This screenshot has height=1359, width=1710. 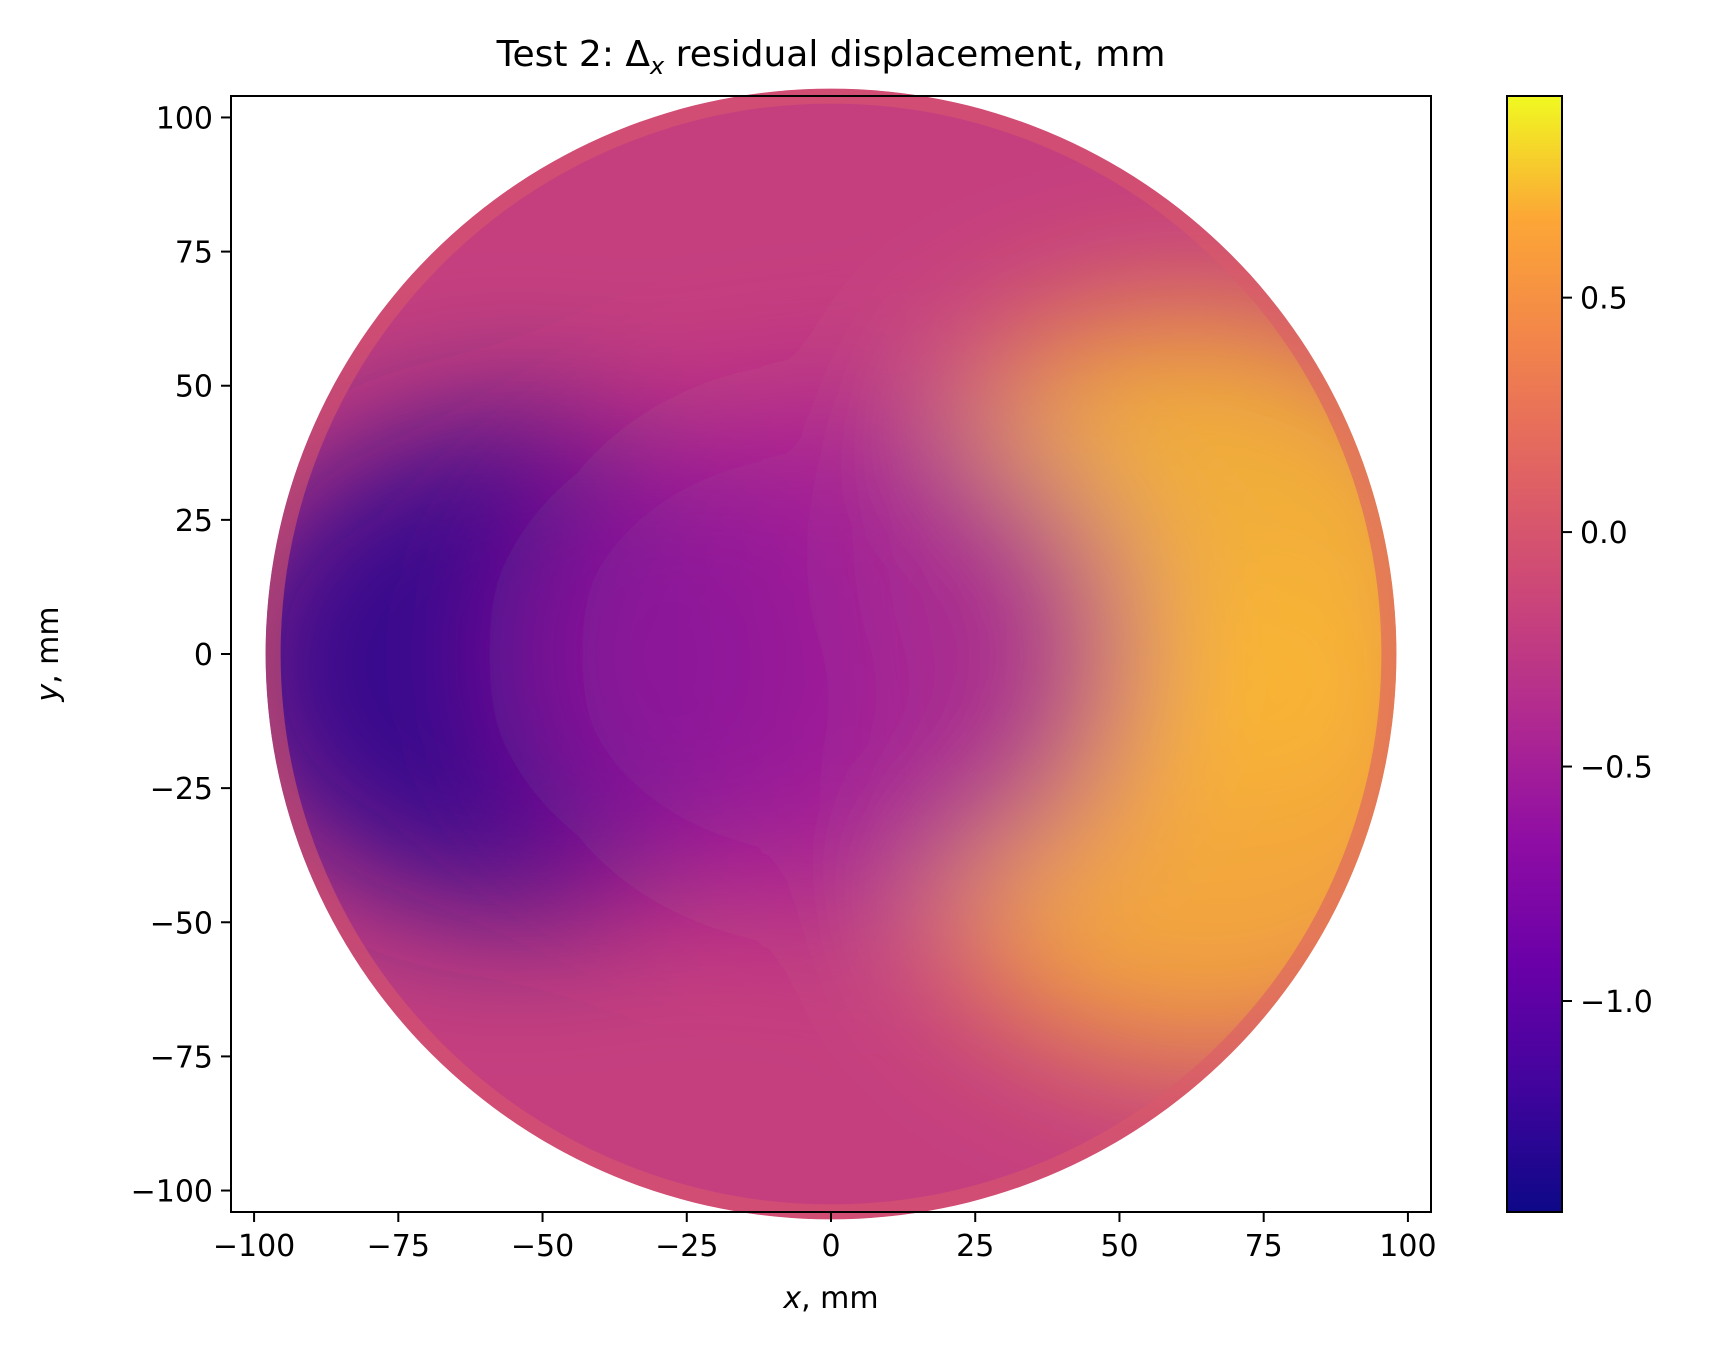 What do you see at coordinates (398, 1246) in the screenshot?
I see `x-tick-label: −75` at bounding box center [398, 1246].